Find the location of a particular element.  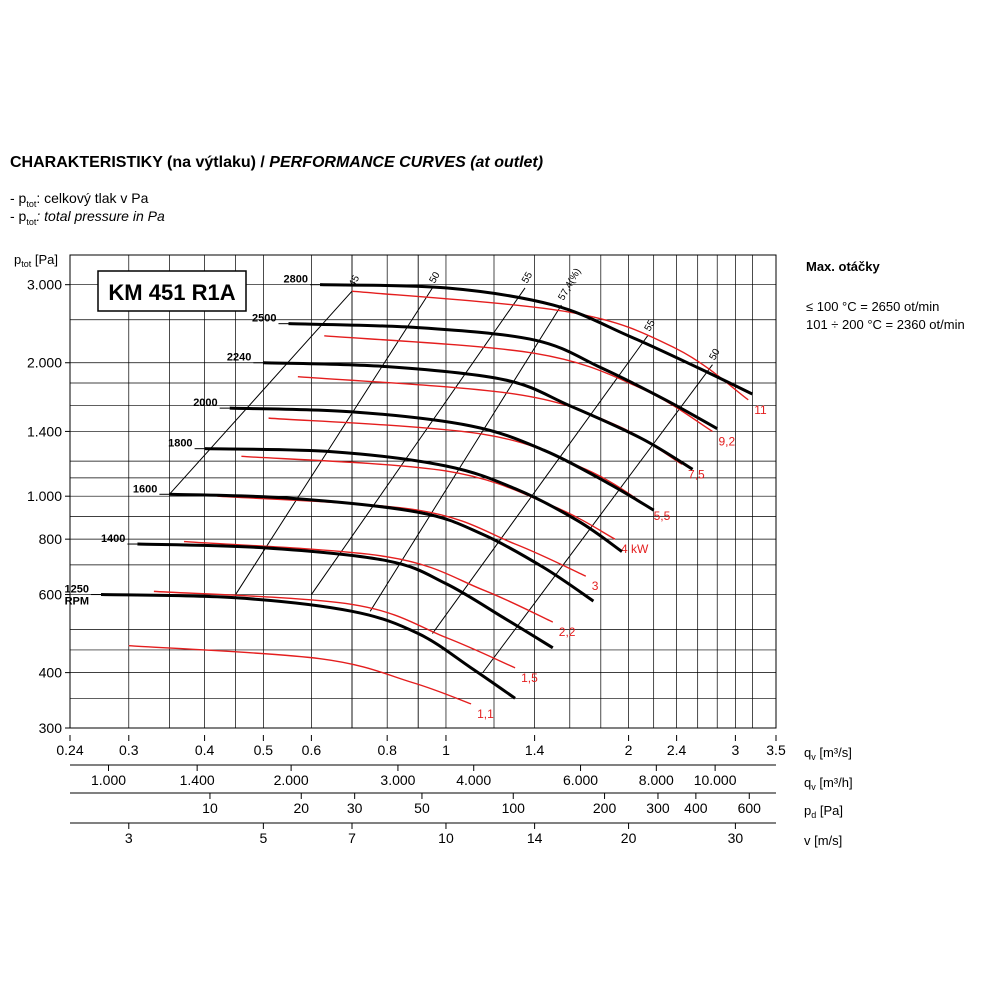

speed-label: 2500 is located at coordinates (264, 319).